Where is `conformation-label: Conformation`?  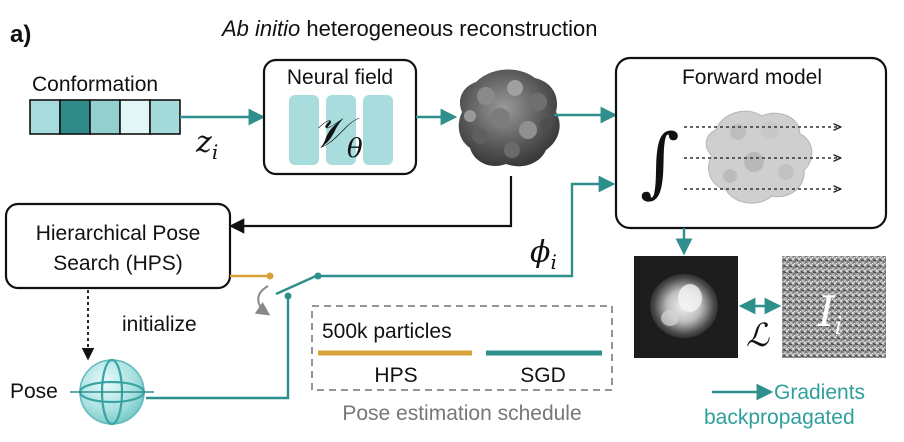 conformation-label: Conformation is located at coordinates (95, 84).